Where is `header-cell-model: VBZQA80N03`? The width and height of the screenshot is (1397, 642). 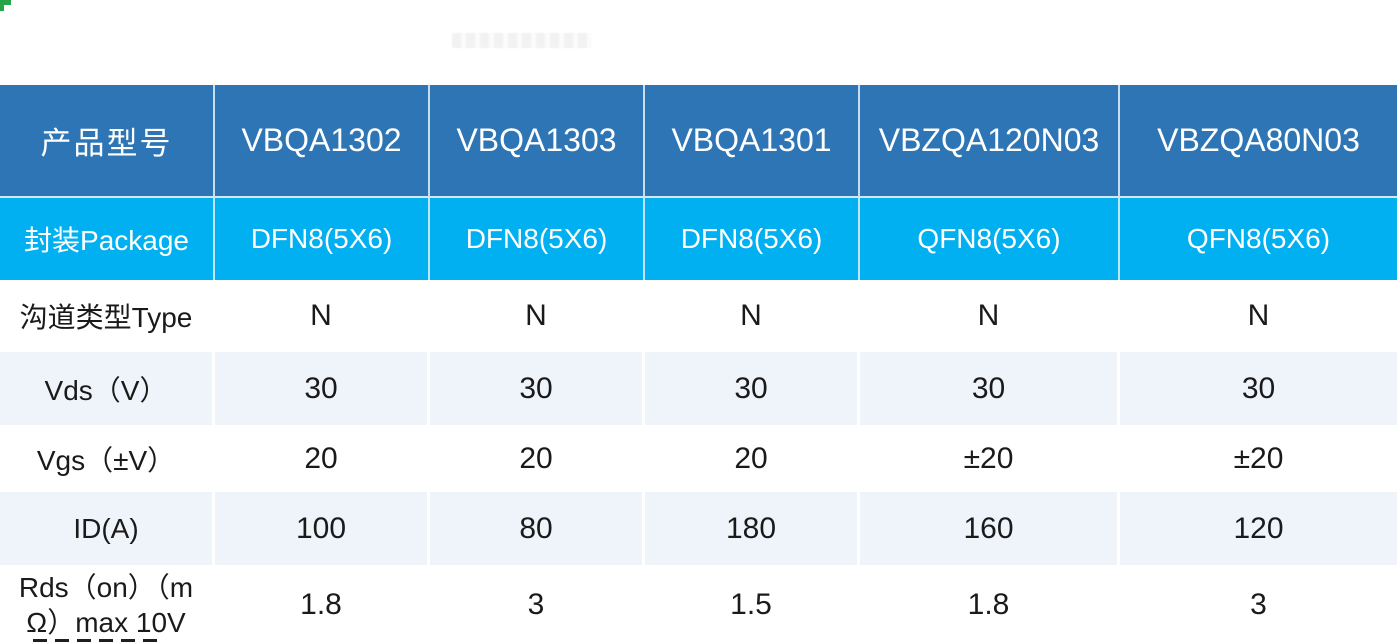 header-cell-model: VBZQA80N03 is located at coordinates (1258, 141).